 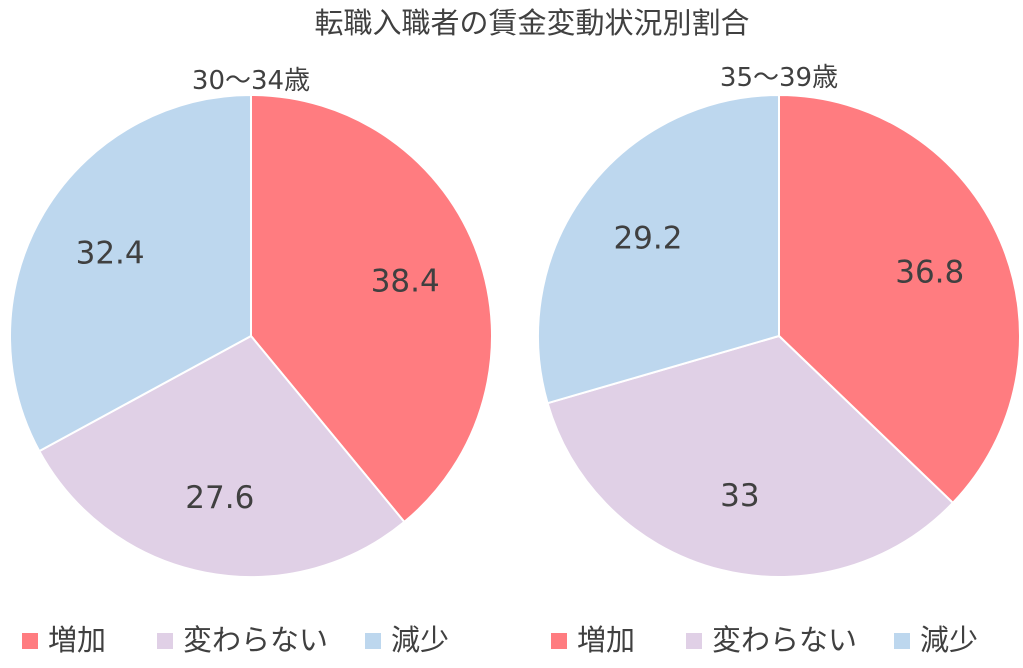 I want to click on pie-slice-increase, so click(x=899, y=299).